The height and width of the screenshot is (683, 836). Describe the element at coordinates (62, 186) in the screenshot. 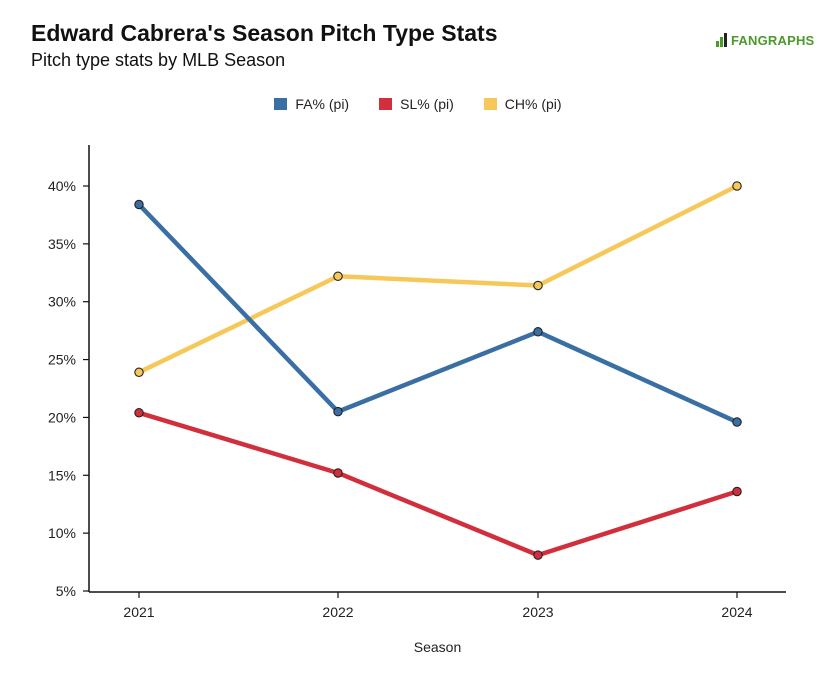

I see `y-tick-label: 40%` at that location.